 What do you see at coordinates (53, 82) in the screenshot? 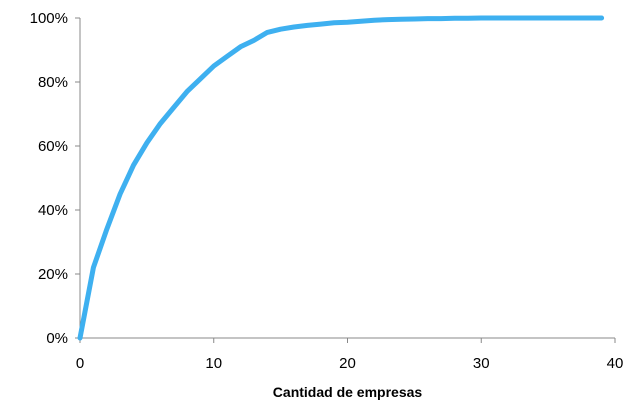
I see `y-tick-label: 80%` at bounding box center [53, 82].